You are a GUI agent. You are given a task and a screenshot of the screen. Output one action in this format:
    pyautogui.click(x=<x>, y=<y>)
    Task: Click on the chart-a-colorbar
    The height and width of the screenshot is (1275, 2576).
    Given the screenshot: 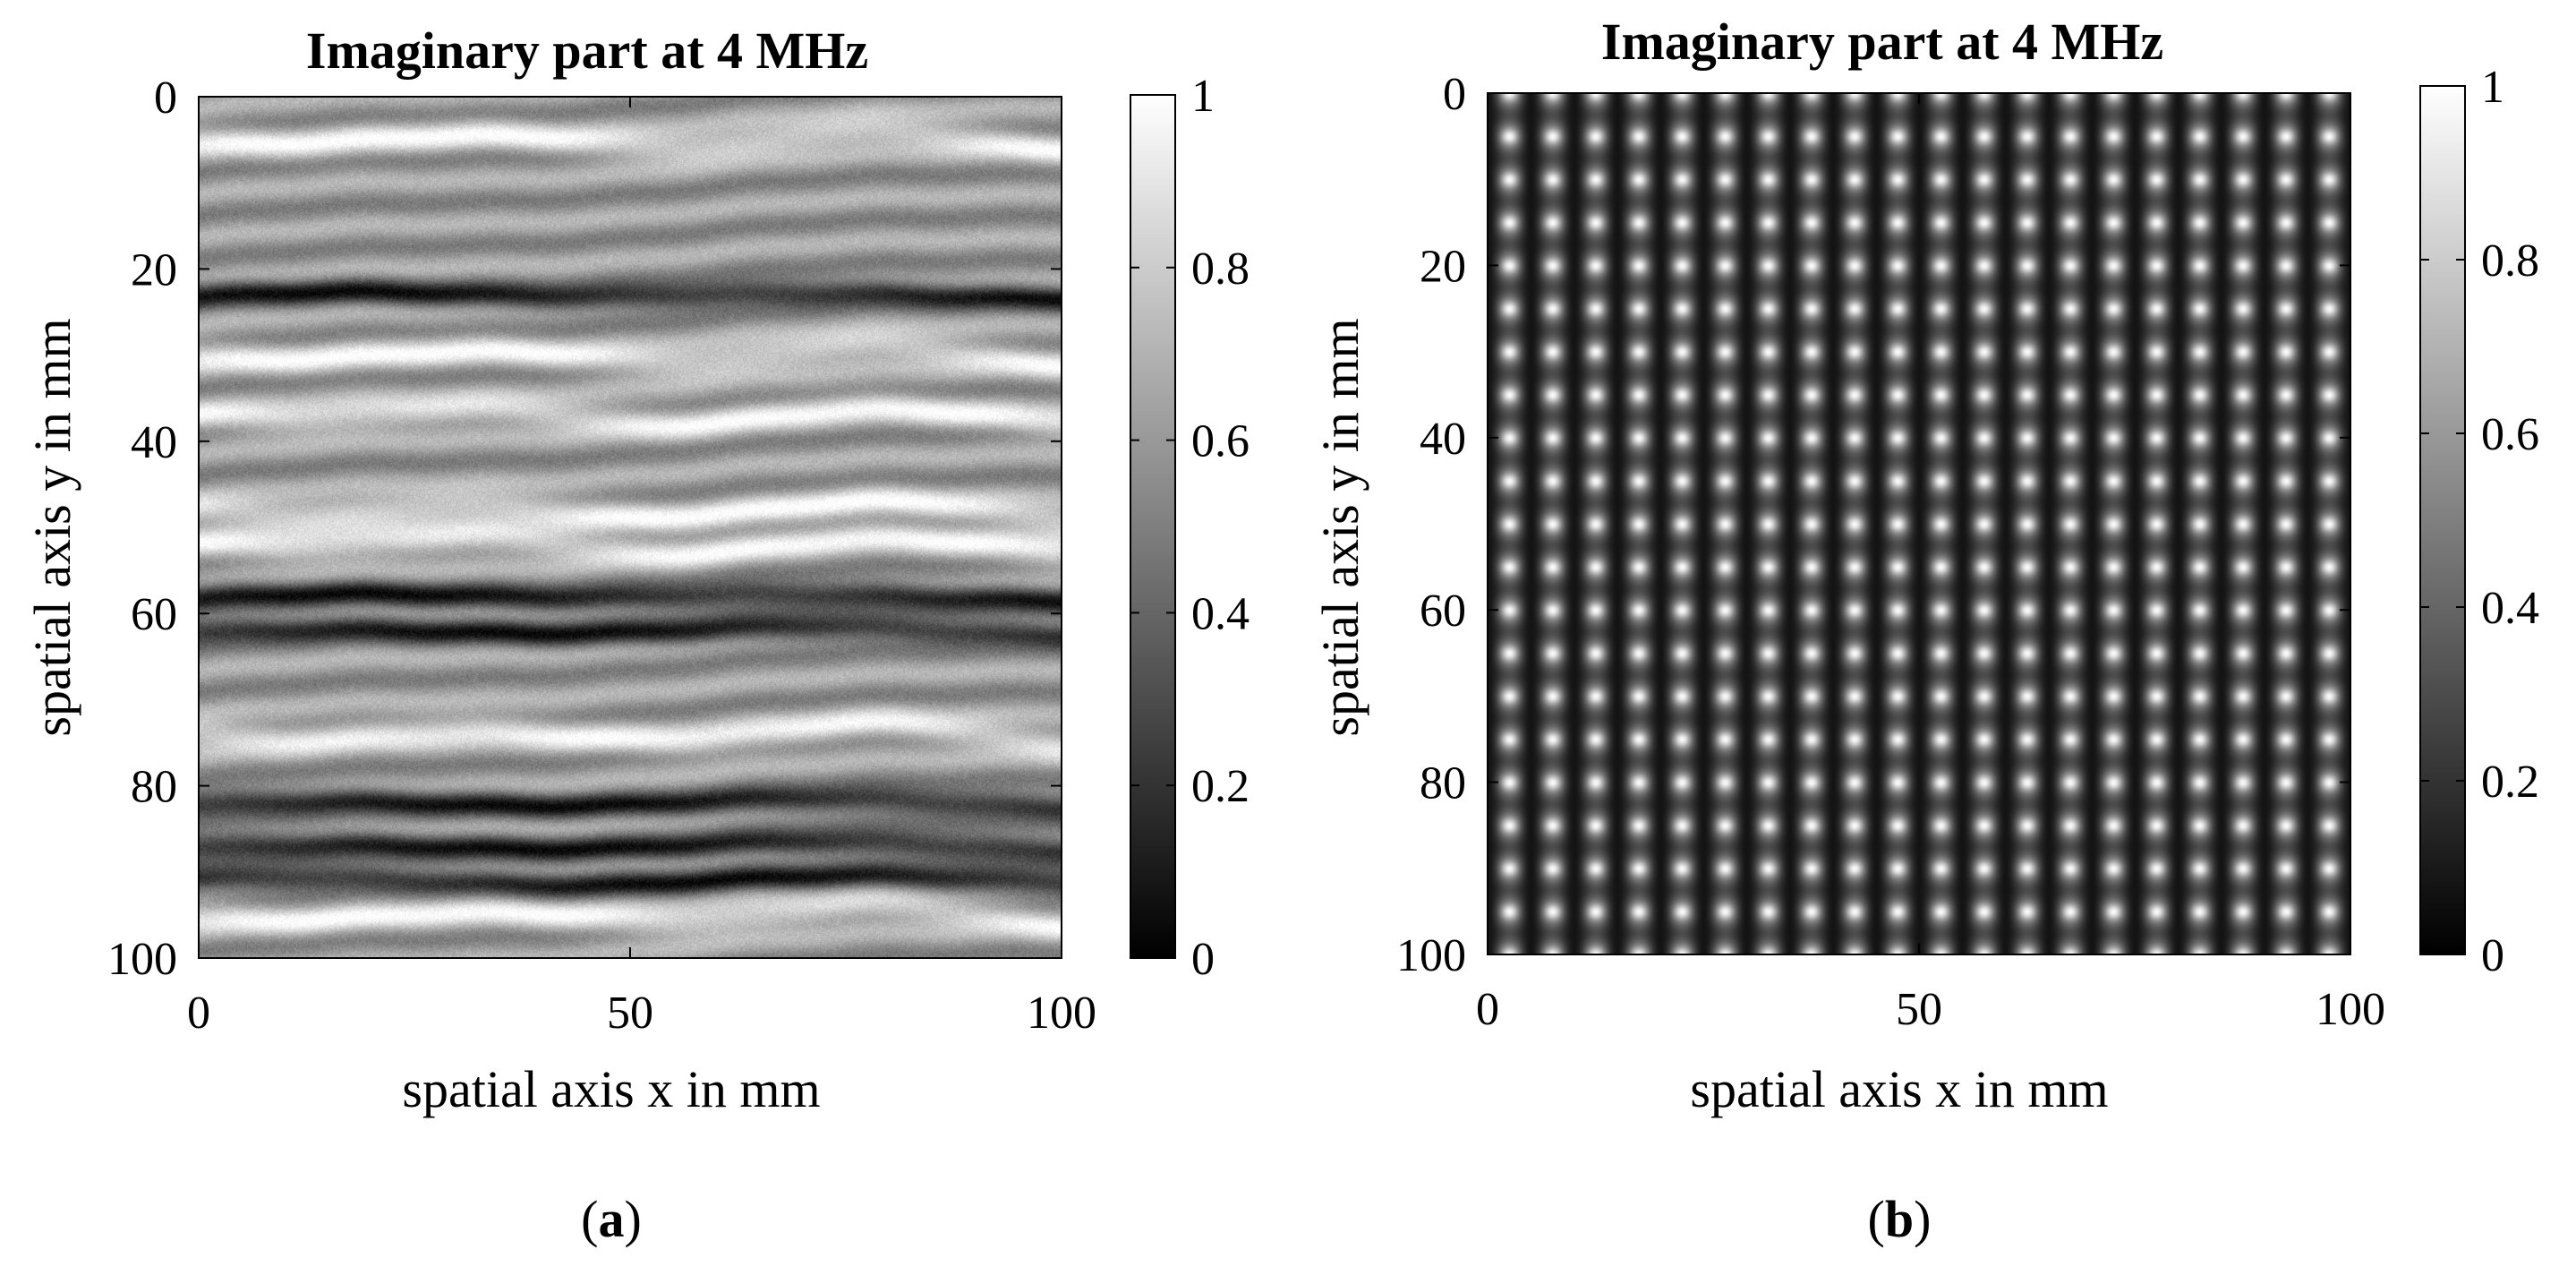 What is the action you would take?
    pyautogui.click(x=1152, y=526)
    